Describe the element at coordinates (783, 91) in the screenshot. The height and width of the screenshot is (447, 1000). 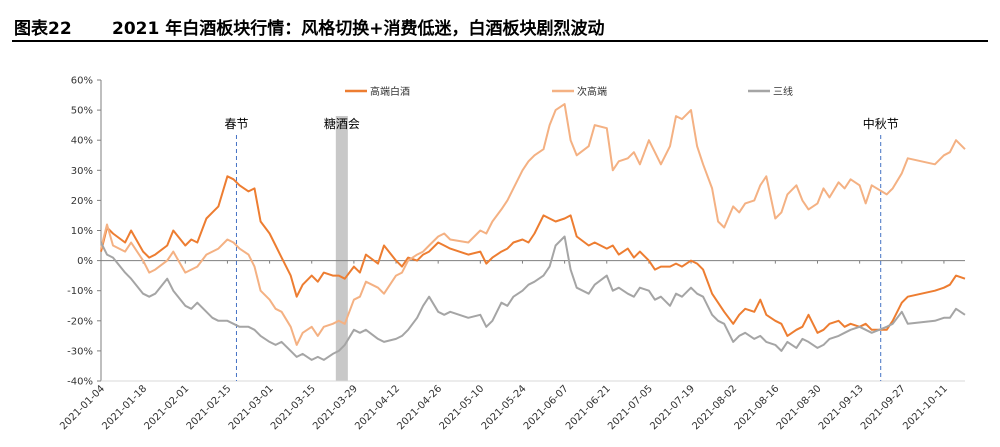
I see `legend-label: 三线` at that location.